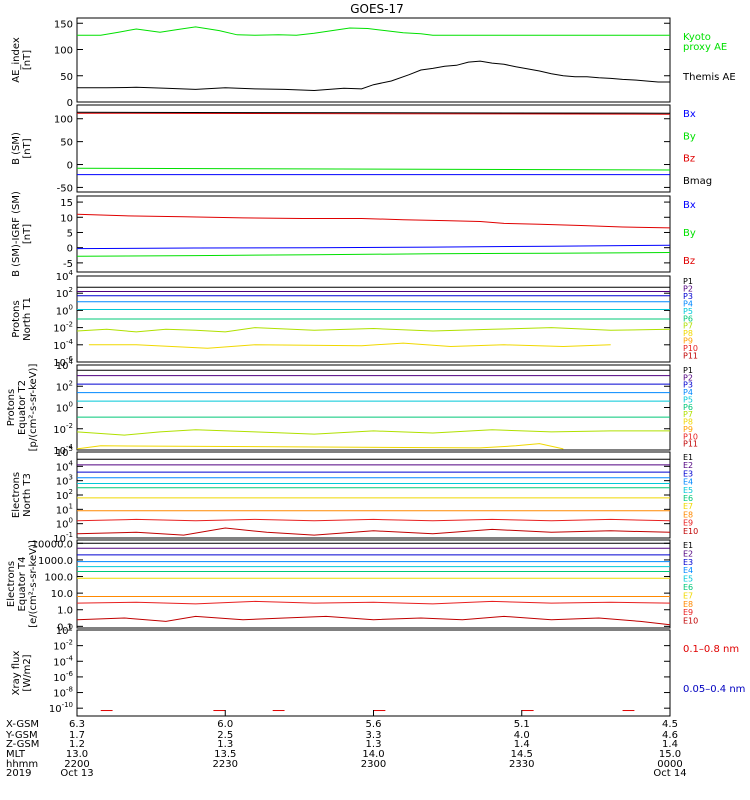  I want to click on x-axis-row-label: X-GSM, so click(22, 724).